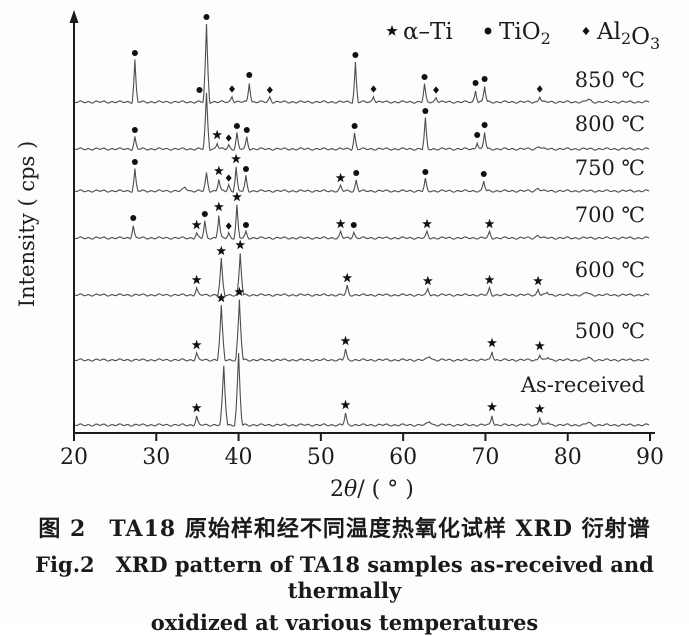 The image size is (689, 636). I want to click on trace-label-850C: 850 ℃, so click(610, 80).